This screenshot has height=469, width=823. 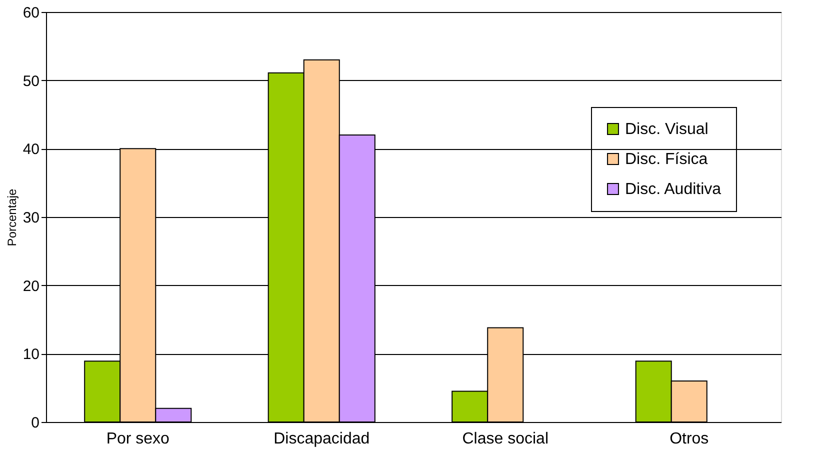 What do you see at coordinates (322, 439) in the screenshot?
I see `x-tick-label: Discapacidad` at bounding box center [322, 439].